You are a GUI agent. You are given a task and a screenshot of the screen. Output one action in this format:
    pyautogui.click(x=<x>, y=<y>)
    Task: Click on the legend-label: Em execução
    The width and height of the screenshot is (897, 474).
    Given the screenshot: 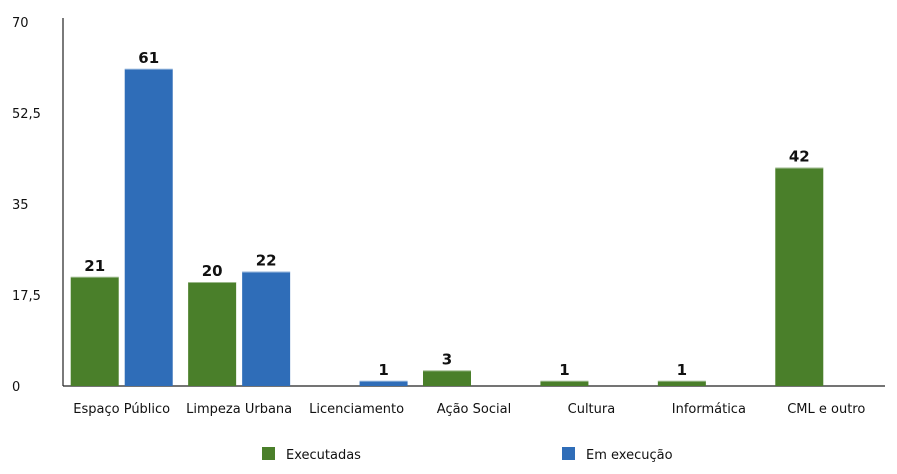 What is the action you would take?
    pyautogui.click(x=629, y=455)
    